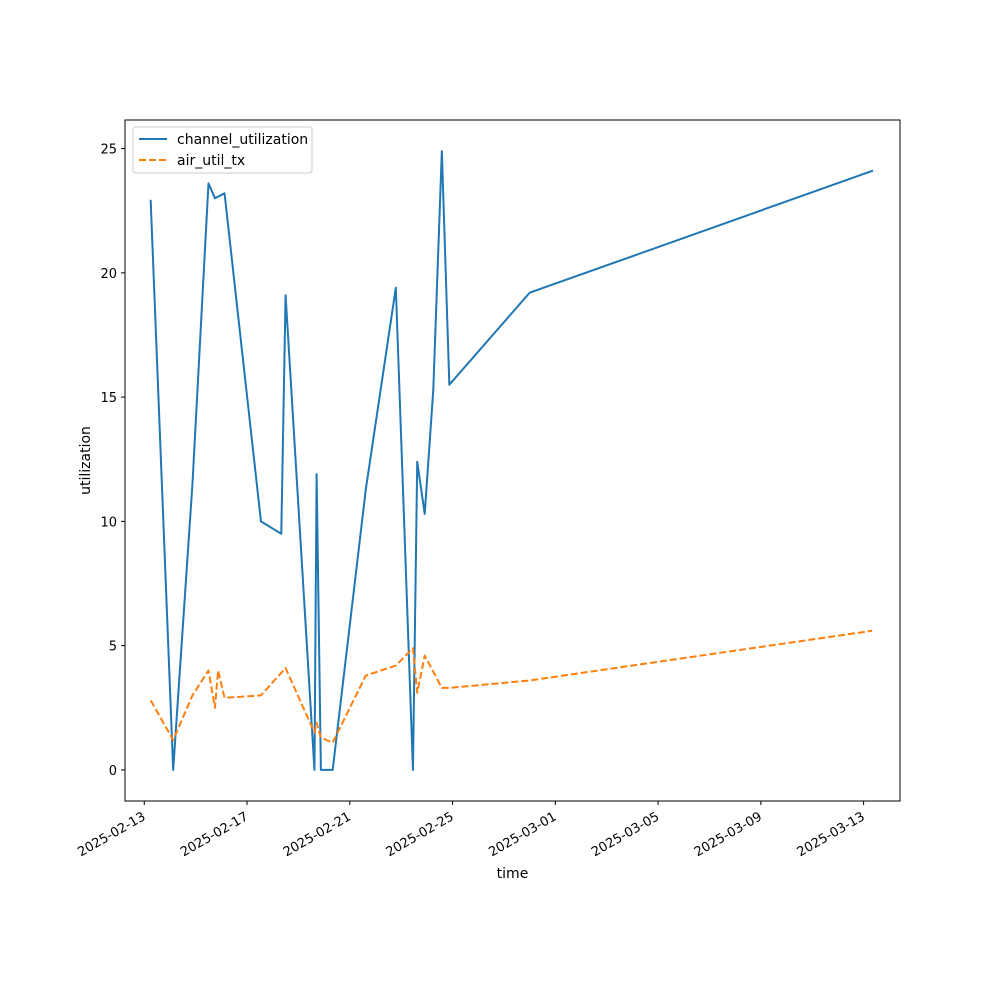  What do you see at coordinates (242, 140) in the screenshot?
I see `legend-label-channel-utilization: channel_utilization` at bounding box center [242, 140].